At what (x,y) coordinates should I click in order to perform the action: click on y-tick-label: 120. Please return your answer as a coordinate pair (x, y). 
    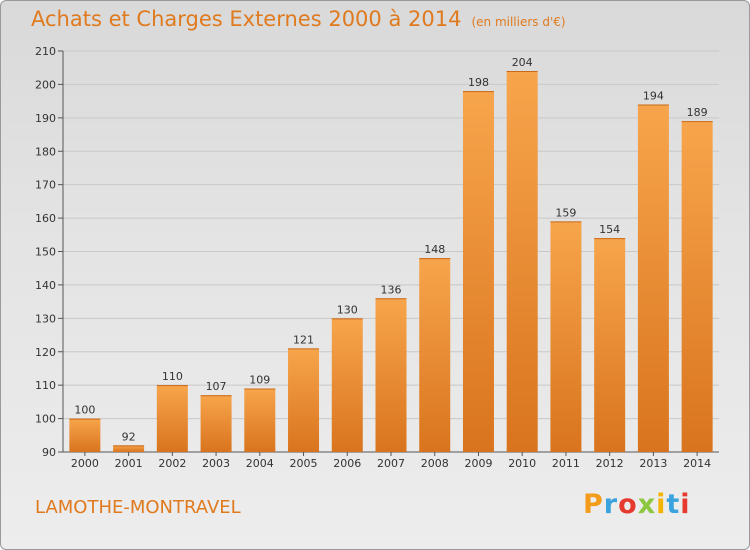
    Looking at the image, I should click on (45, 352).